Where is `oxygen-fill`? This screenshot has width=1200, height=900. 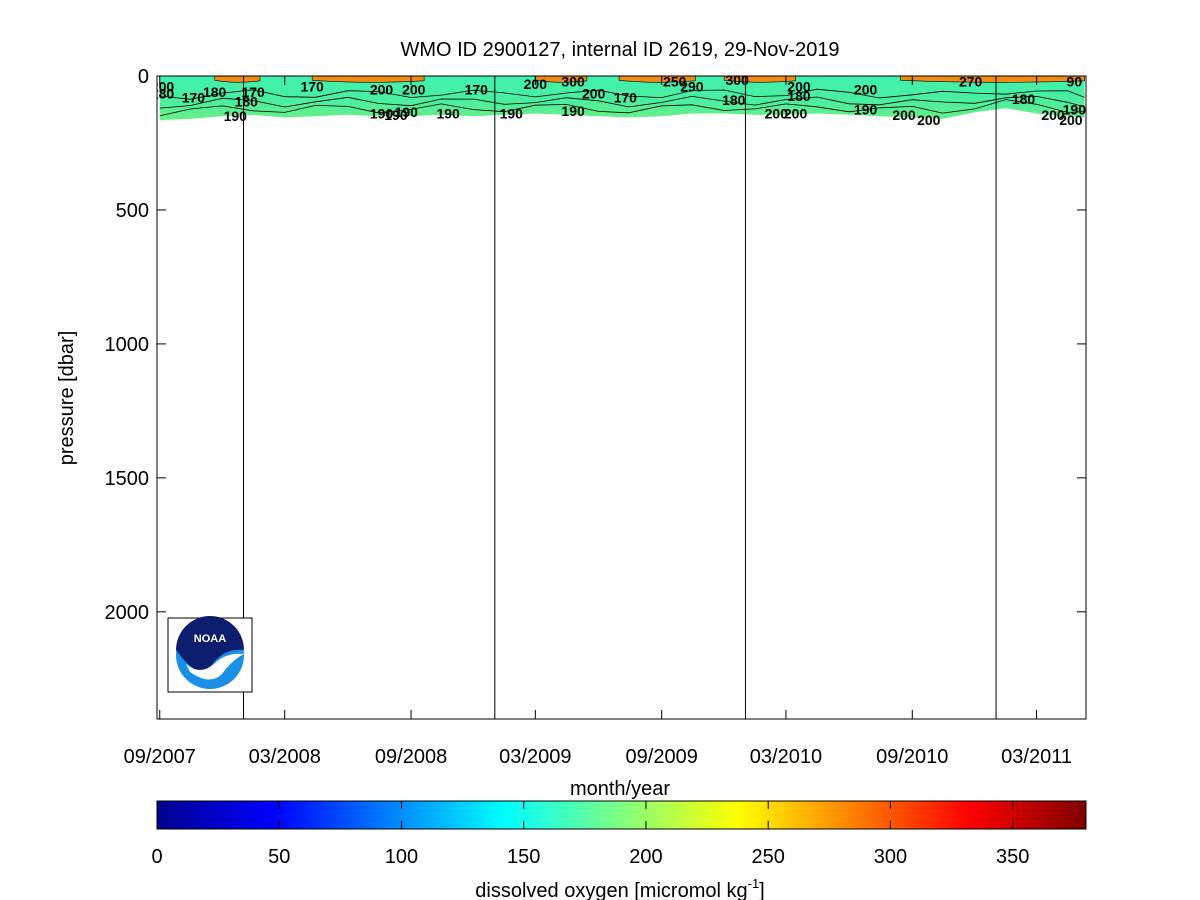
oxygen-fill is located at coordinates (622, 98).